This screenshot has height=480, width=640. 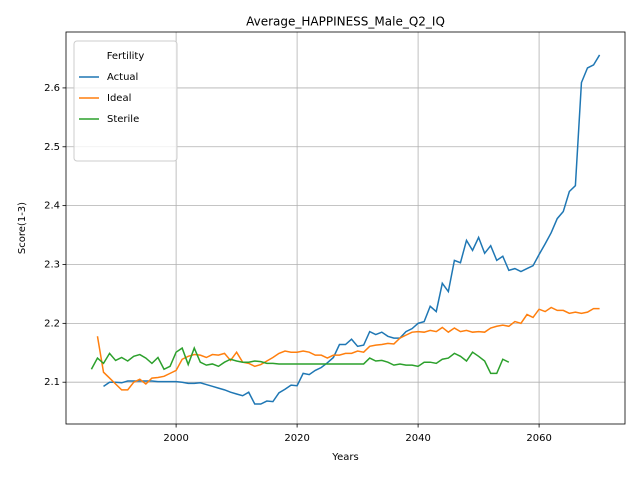 I want to click on x-tick-label: 2040, so click(x=417, y=438).